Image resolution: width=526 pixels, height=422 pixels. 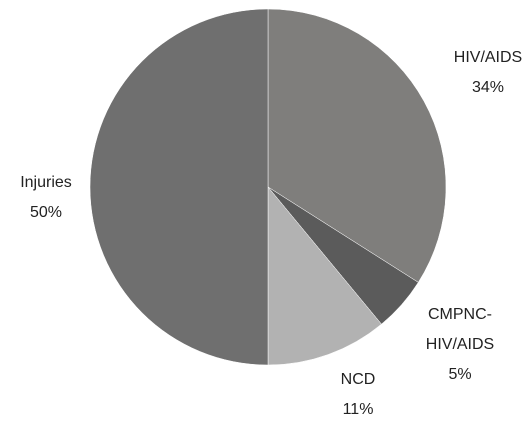 What do you see at coordinates (488, 57) in the screenshot?
I see `category-label: HIV/AIDS` at bounding box center [488, 57].